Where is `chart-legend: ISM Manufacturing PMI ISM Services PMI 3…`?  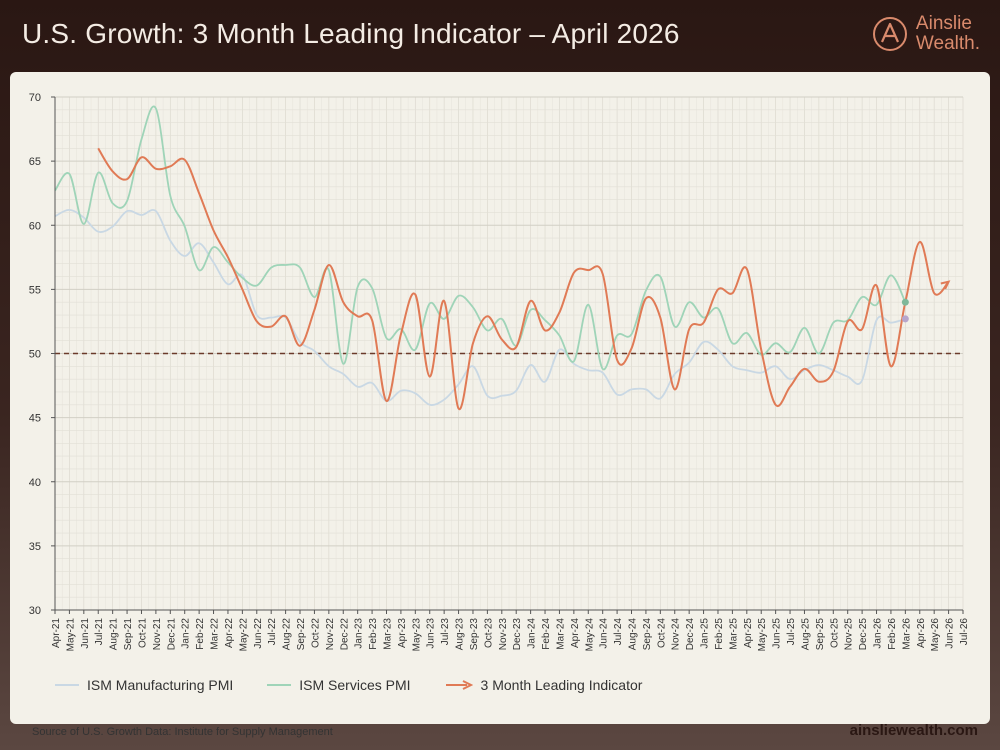 chart-legend: ISM Manufacturing PMI ISM Services PMI 3… is located at coordinates (348, 685).